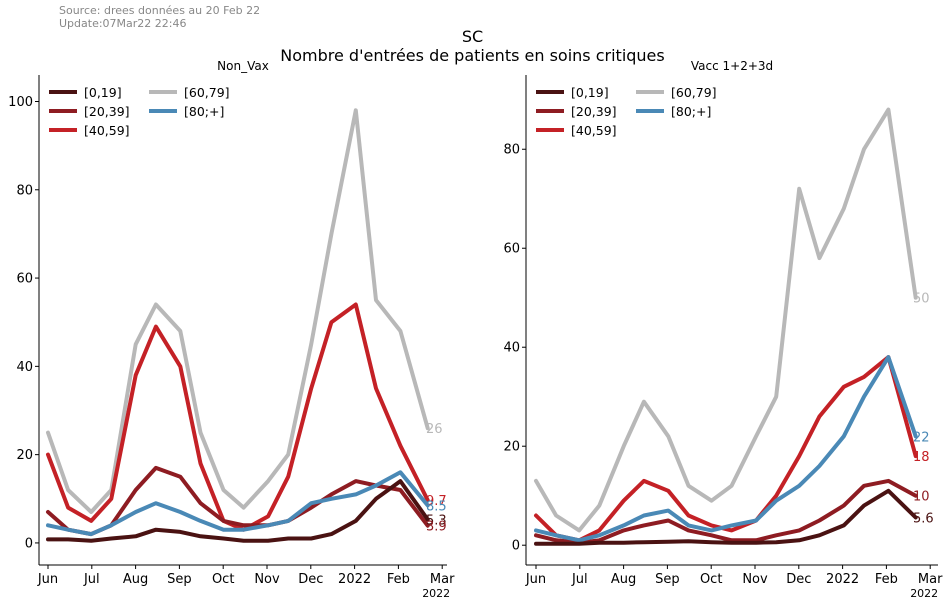  Describe the element at coordinates (472, 36) in the screenshot. I see `chart-title: SC` at that location.